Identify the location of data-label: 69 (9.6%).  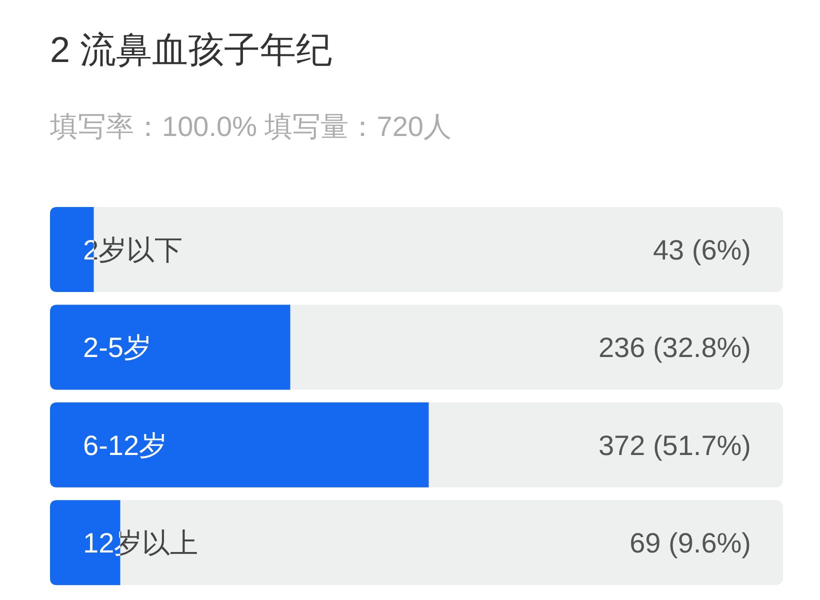
(690, 543).